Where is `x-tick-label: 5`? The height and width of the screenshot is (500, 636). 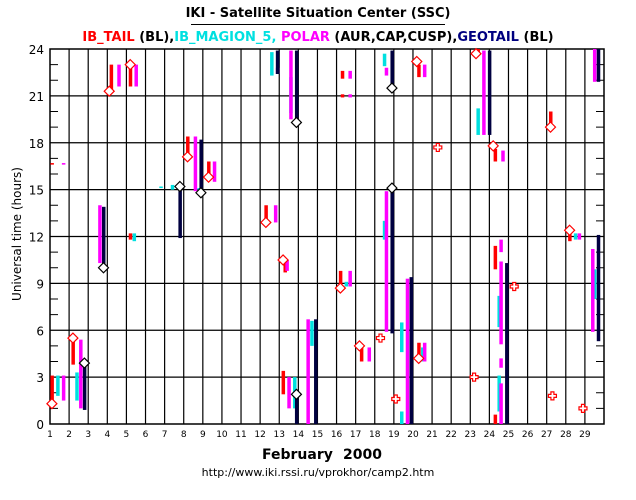
x-tick-label: 5 is located at coordinates (127, 435).